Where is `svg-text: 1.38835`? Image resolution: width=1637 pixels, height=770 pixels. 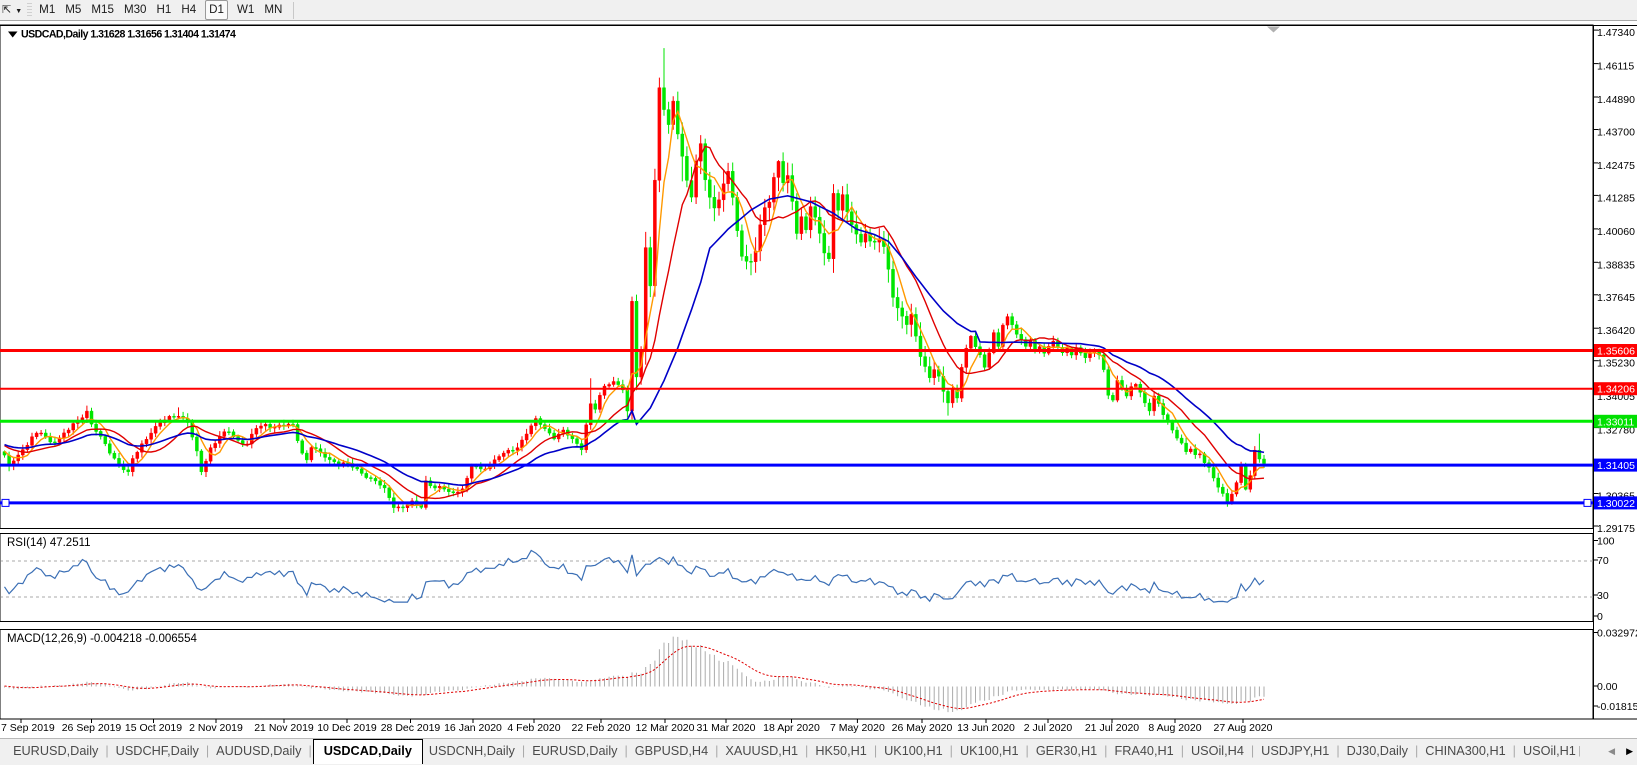
svg-text: 1.38835 is located at coordinates (1616, 265).